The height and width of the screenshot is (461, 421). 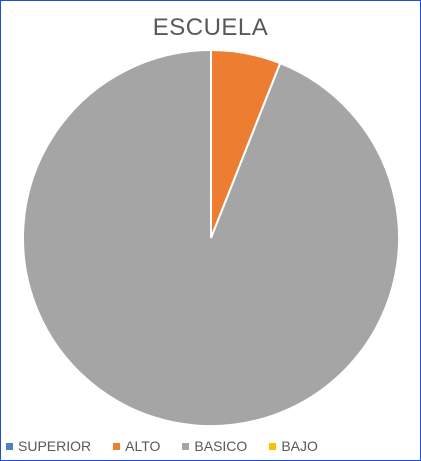 I want to click on legend-label: ALTO, so click(x=143, y=446).